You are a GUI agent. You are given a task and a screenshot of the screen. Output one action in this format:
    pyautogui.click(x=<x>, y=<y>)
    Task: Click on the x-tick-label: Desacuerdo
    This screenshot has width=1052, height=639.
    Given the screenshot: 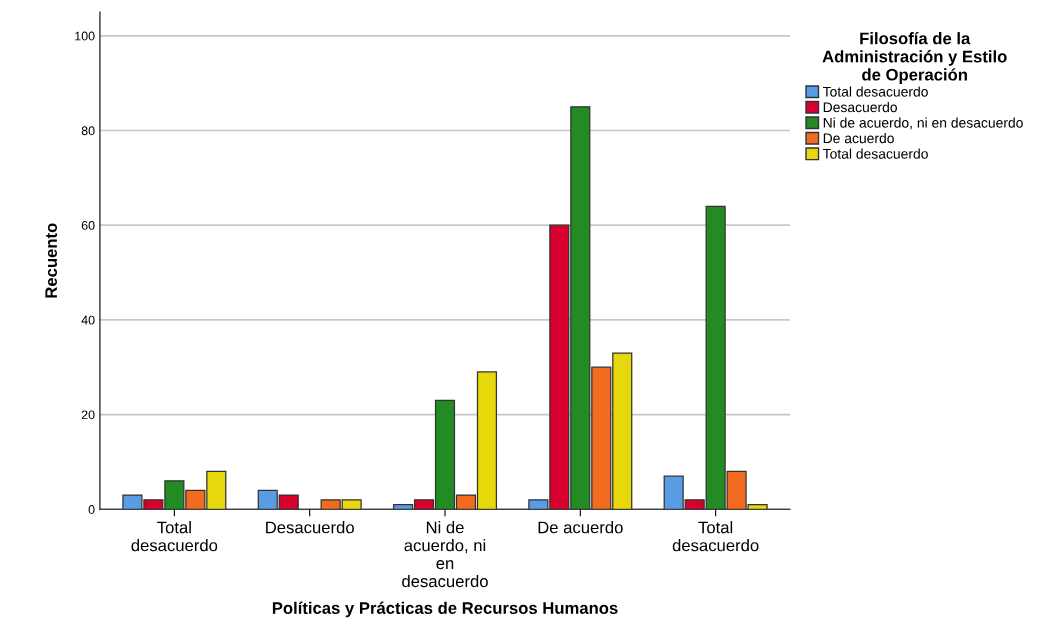 What is the action you would take?
    pyautogui.click(x=310, y=527)
    